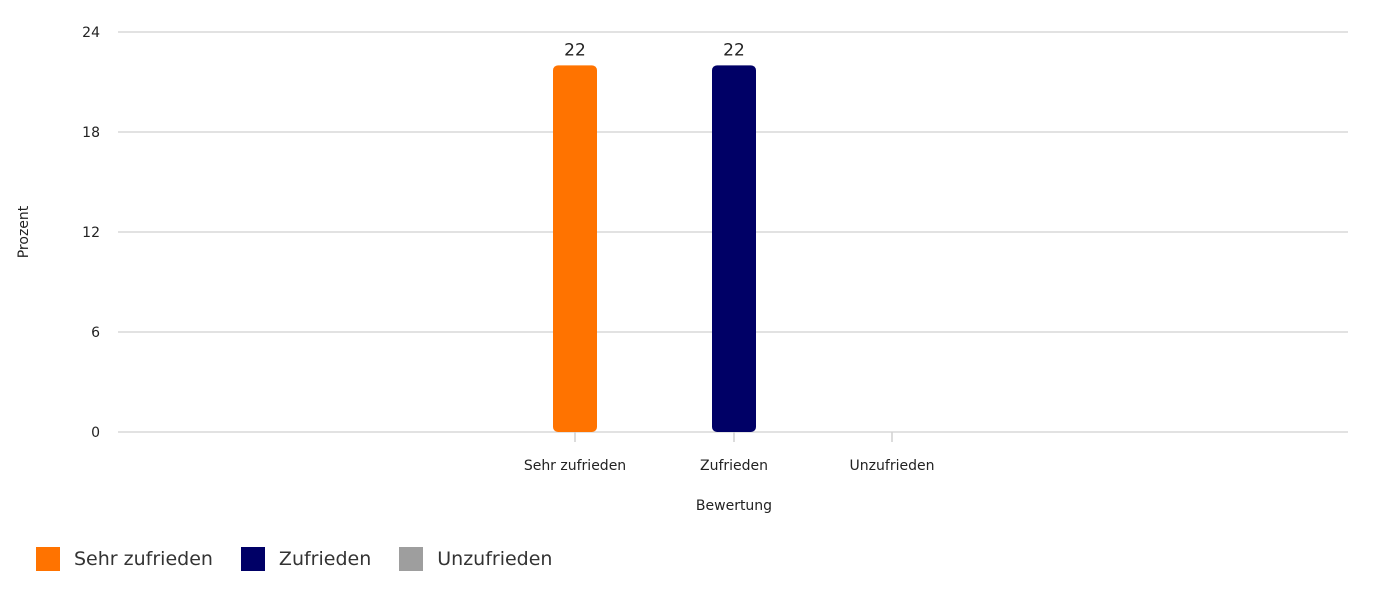  What do you see at coordinates (91, 33) in the screenshot?
I see `y-tick-label: 24` at bounding box center [91, 33].